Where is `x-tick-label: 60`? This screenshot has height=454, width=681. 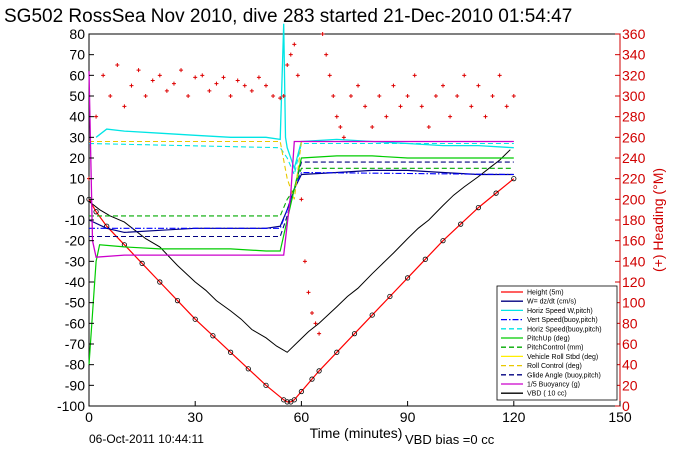
x-tick-label: 60 is located at coordinates (302, 417).